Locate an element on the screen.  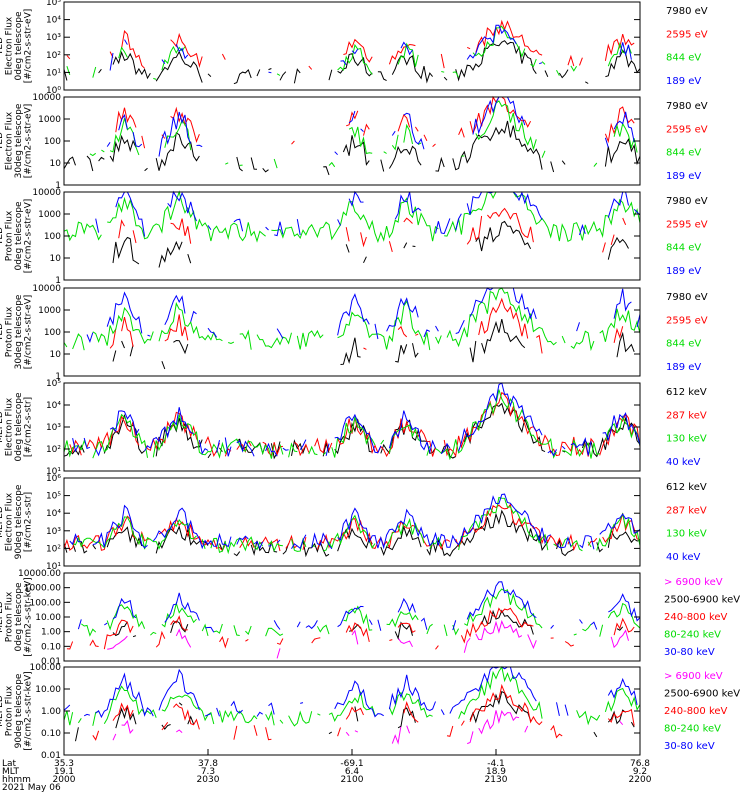
legend-entry: 2500-6900 keV is located at coordinates (702, 694).